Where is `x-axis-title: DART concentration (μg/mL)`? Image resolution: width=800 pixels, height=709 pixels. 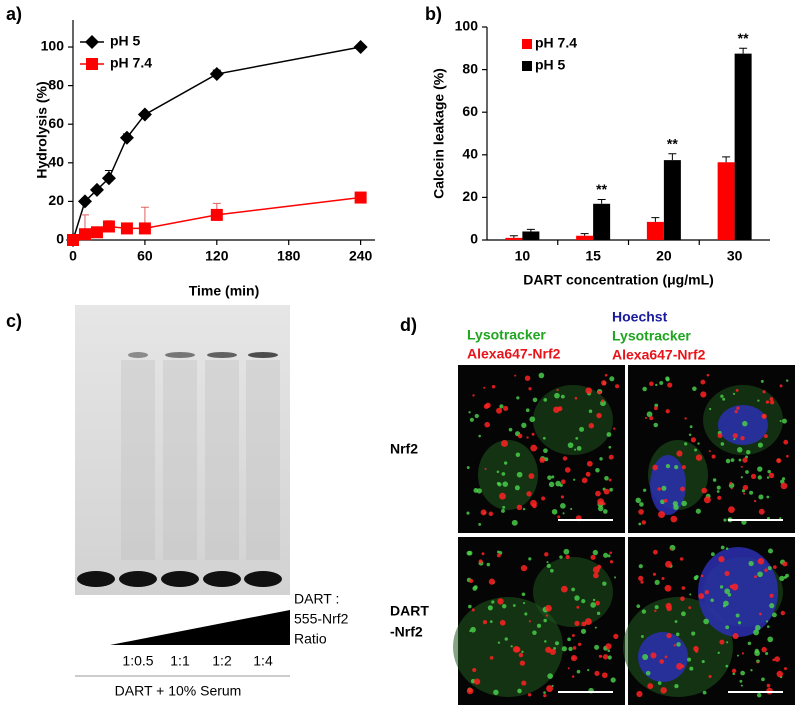
x-axis-title: DART concentration (μg/mL) is located at coordinates (618, 280).